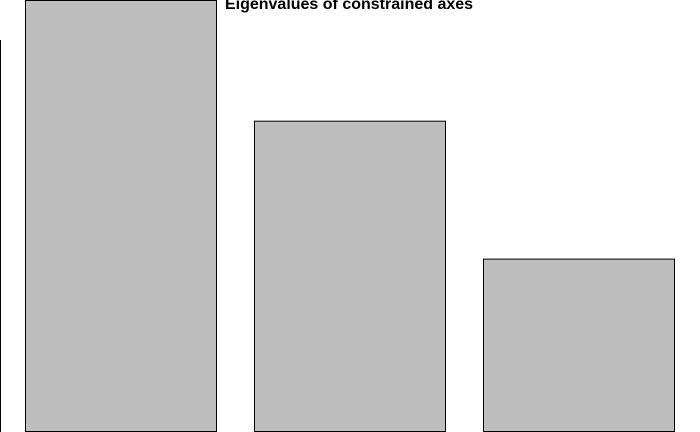  I want to click on chart-title: Eigenvalues of constrained axes, so click(349, 6).